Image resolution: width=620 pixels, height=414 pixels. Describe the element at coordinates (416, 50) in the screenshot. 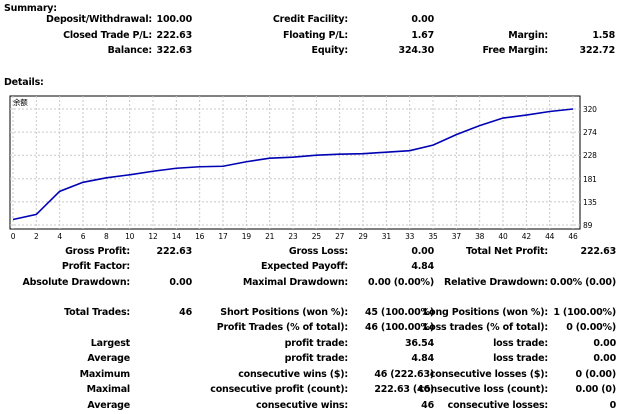

I see `value: 324.30` at that location.